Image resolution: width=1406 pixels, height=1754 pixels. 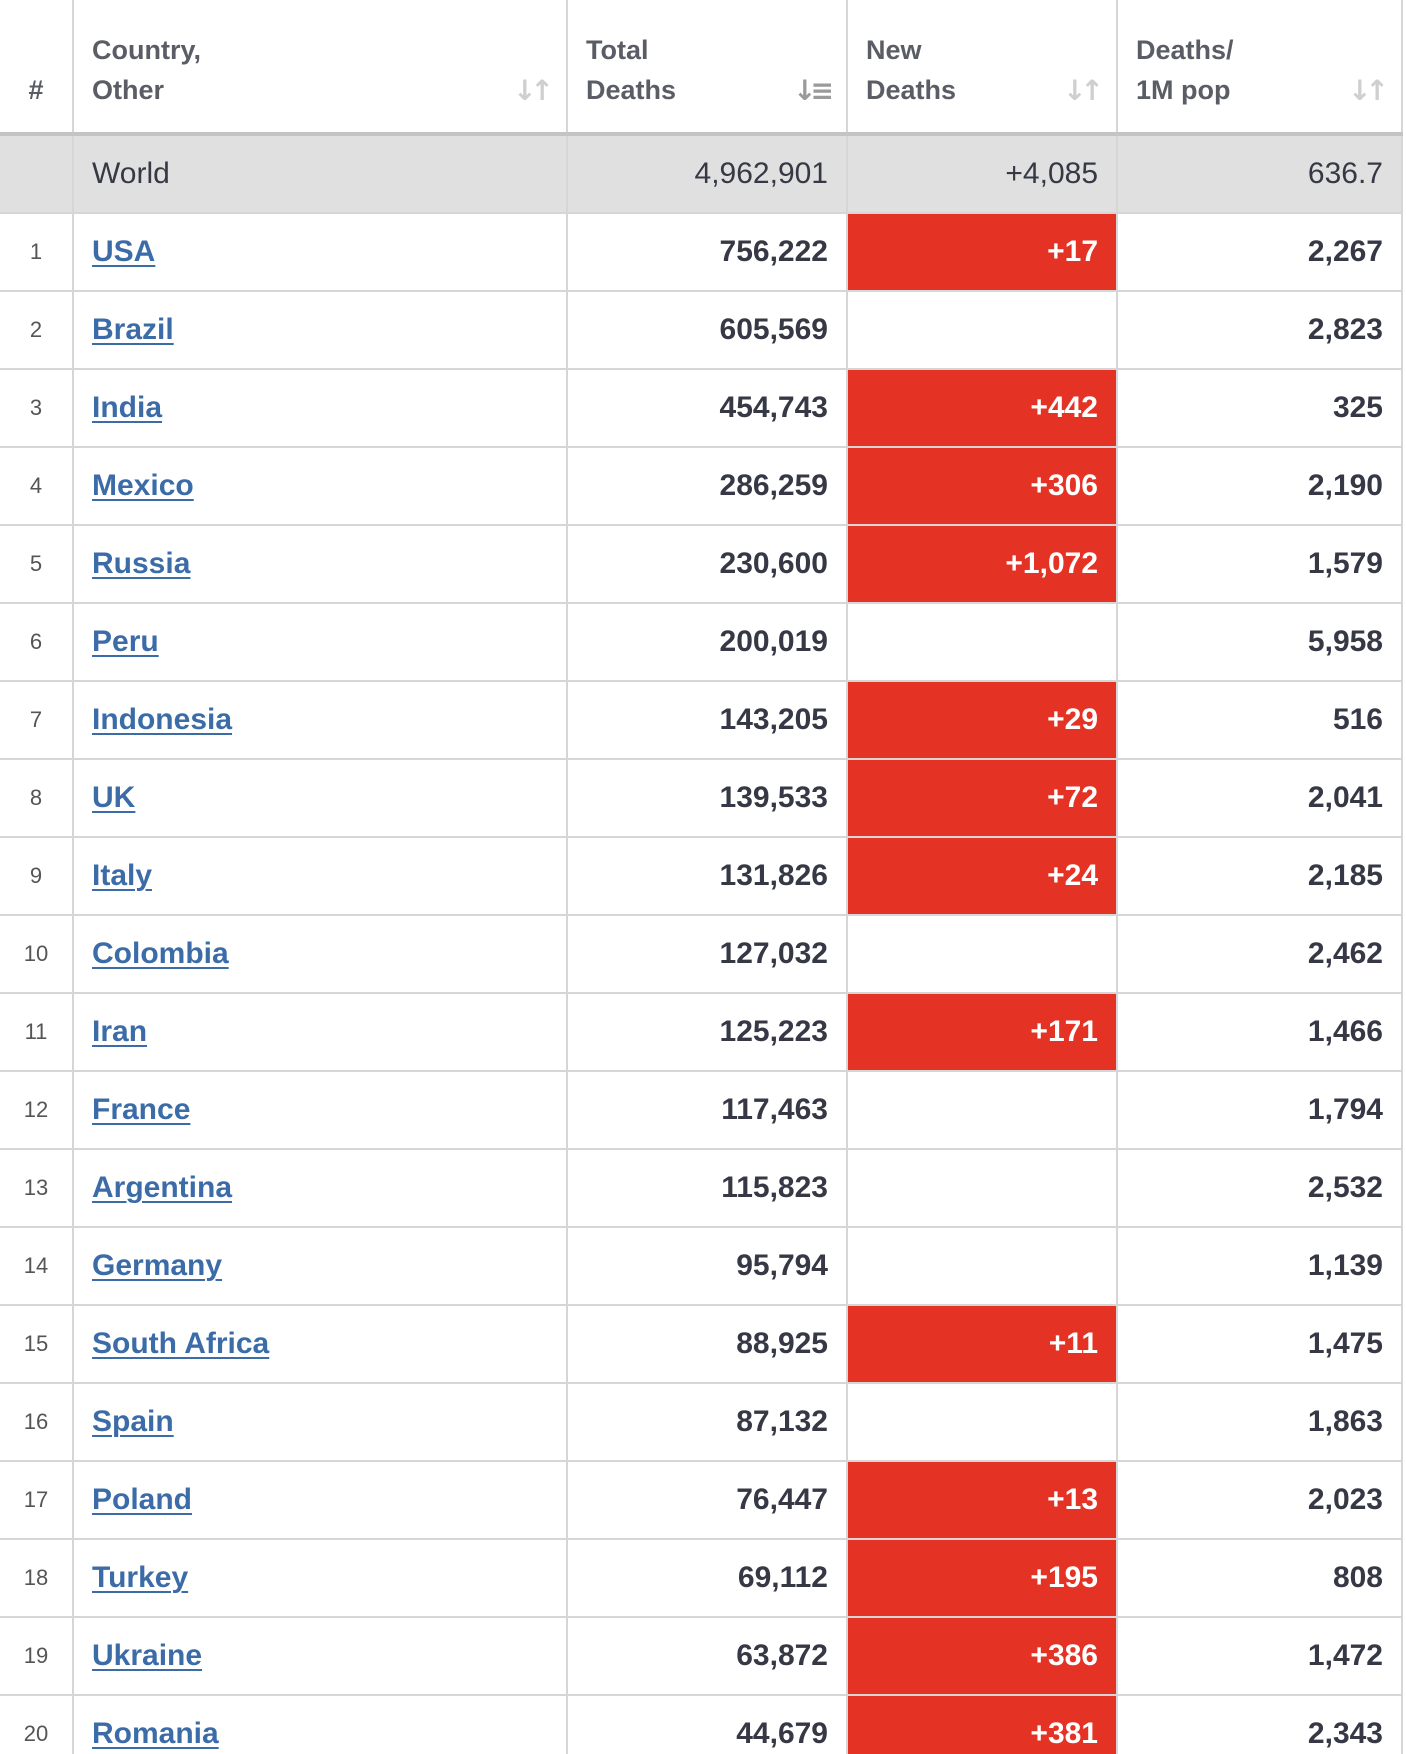 I want to click on world-deaths-per-1m-cell: 636.7, so click(x=1259, y=173).